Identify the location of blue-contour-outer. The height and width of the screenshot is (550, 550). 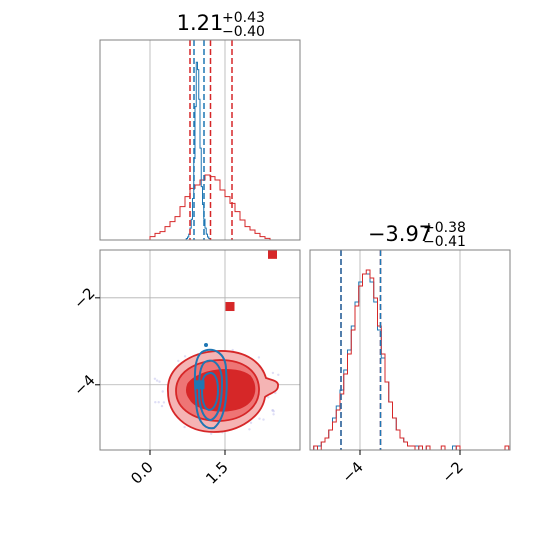
(210, 389).